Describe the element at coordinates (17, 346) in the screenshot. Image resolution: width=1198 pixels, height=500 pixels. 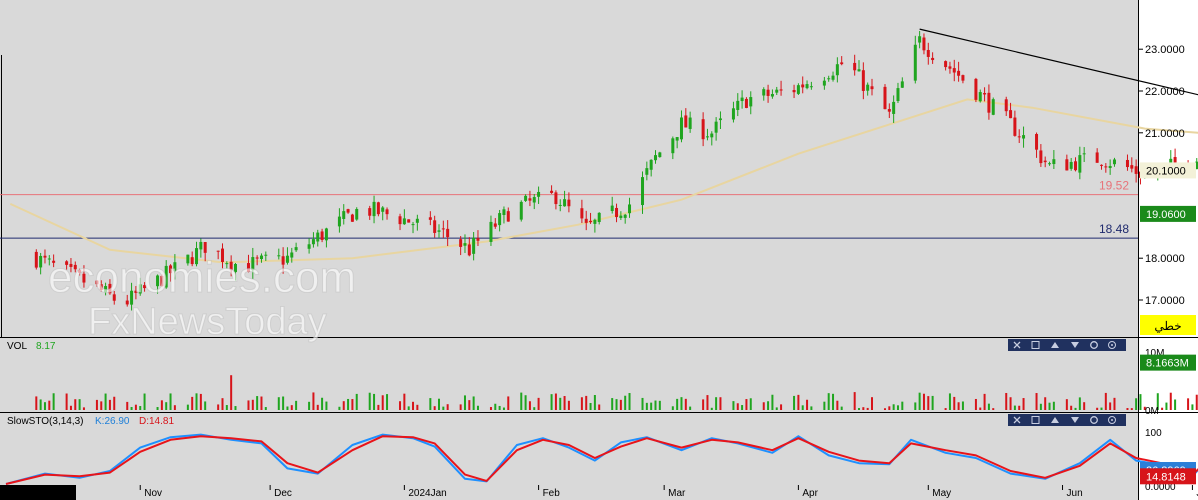
I see `volume-title: VOL` at that location.